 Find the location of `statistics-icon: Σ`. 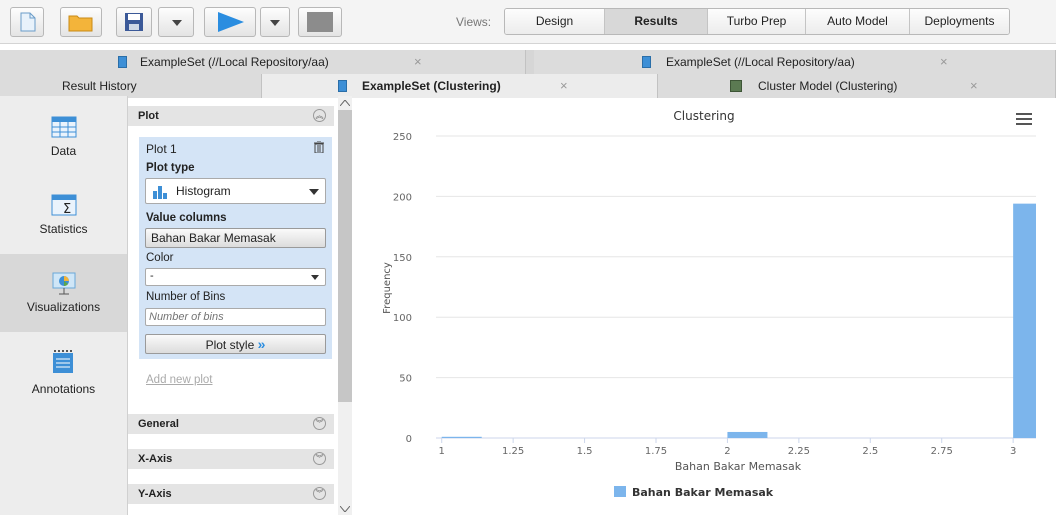

statistics-icon: Σ is located at coordinates (64, 205).